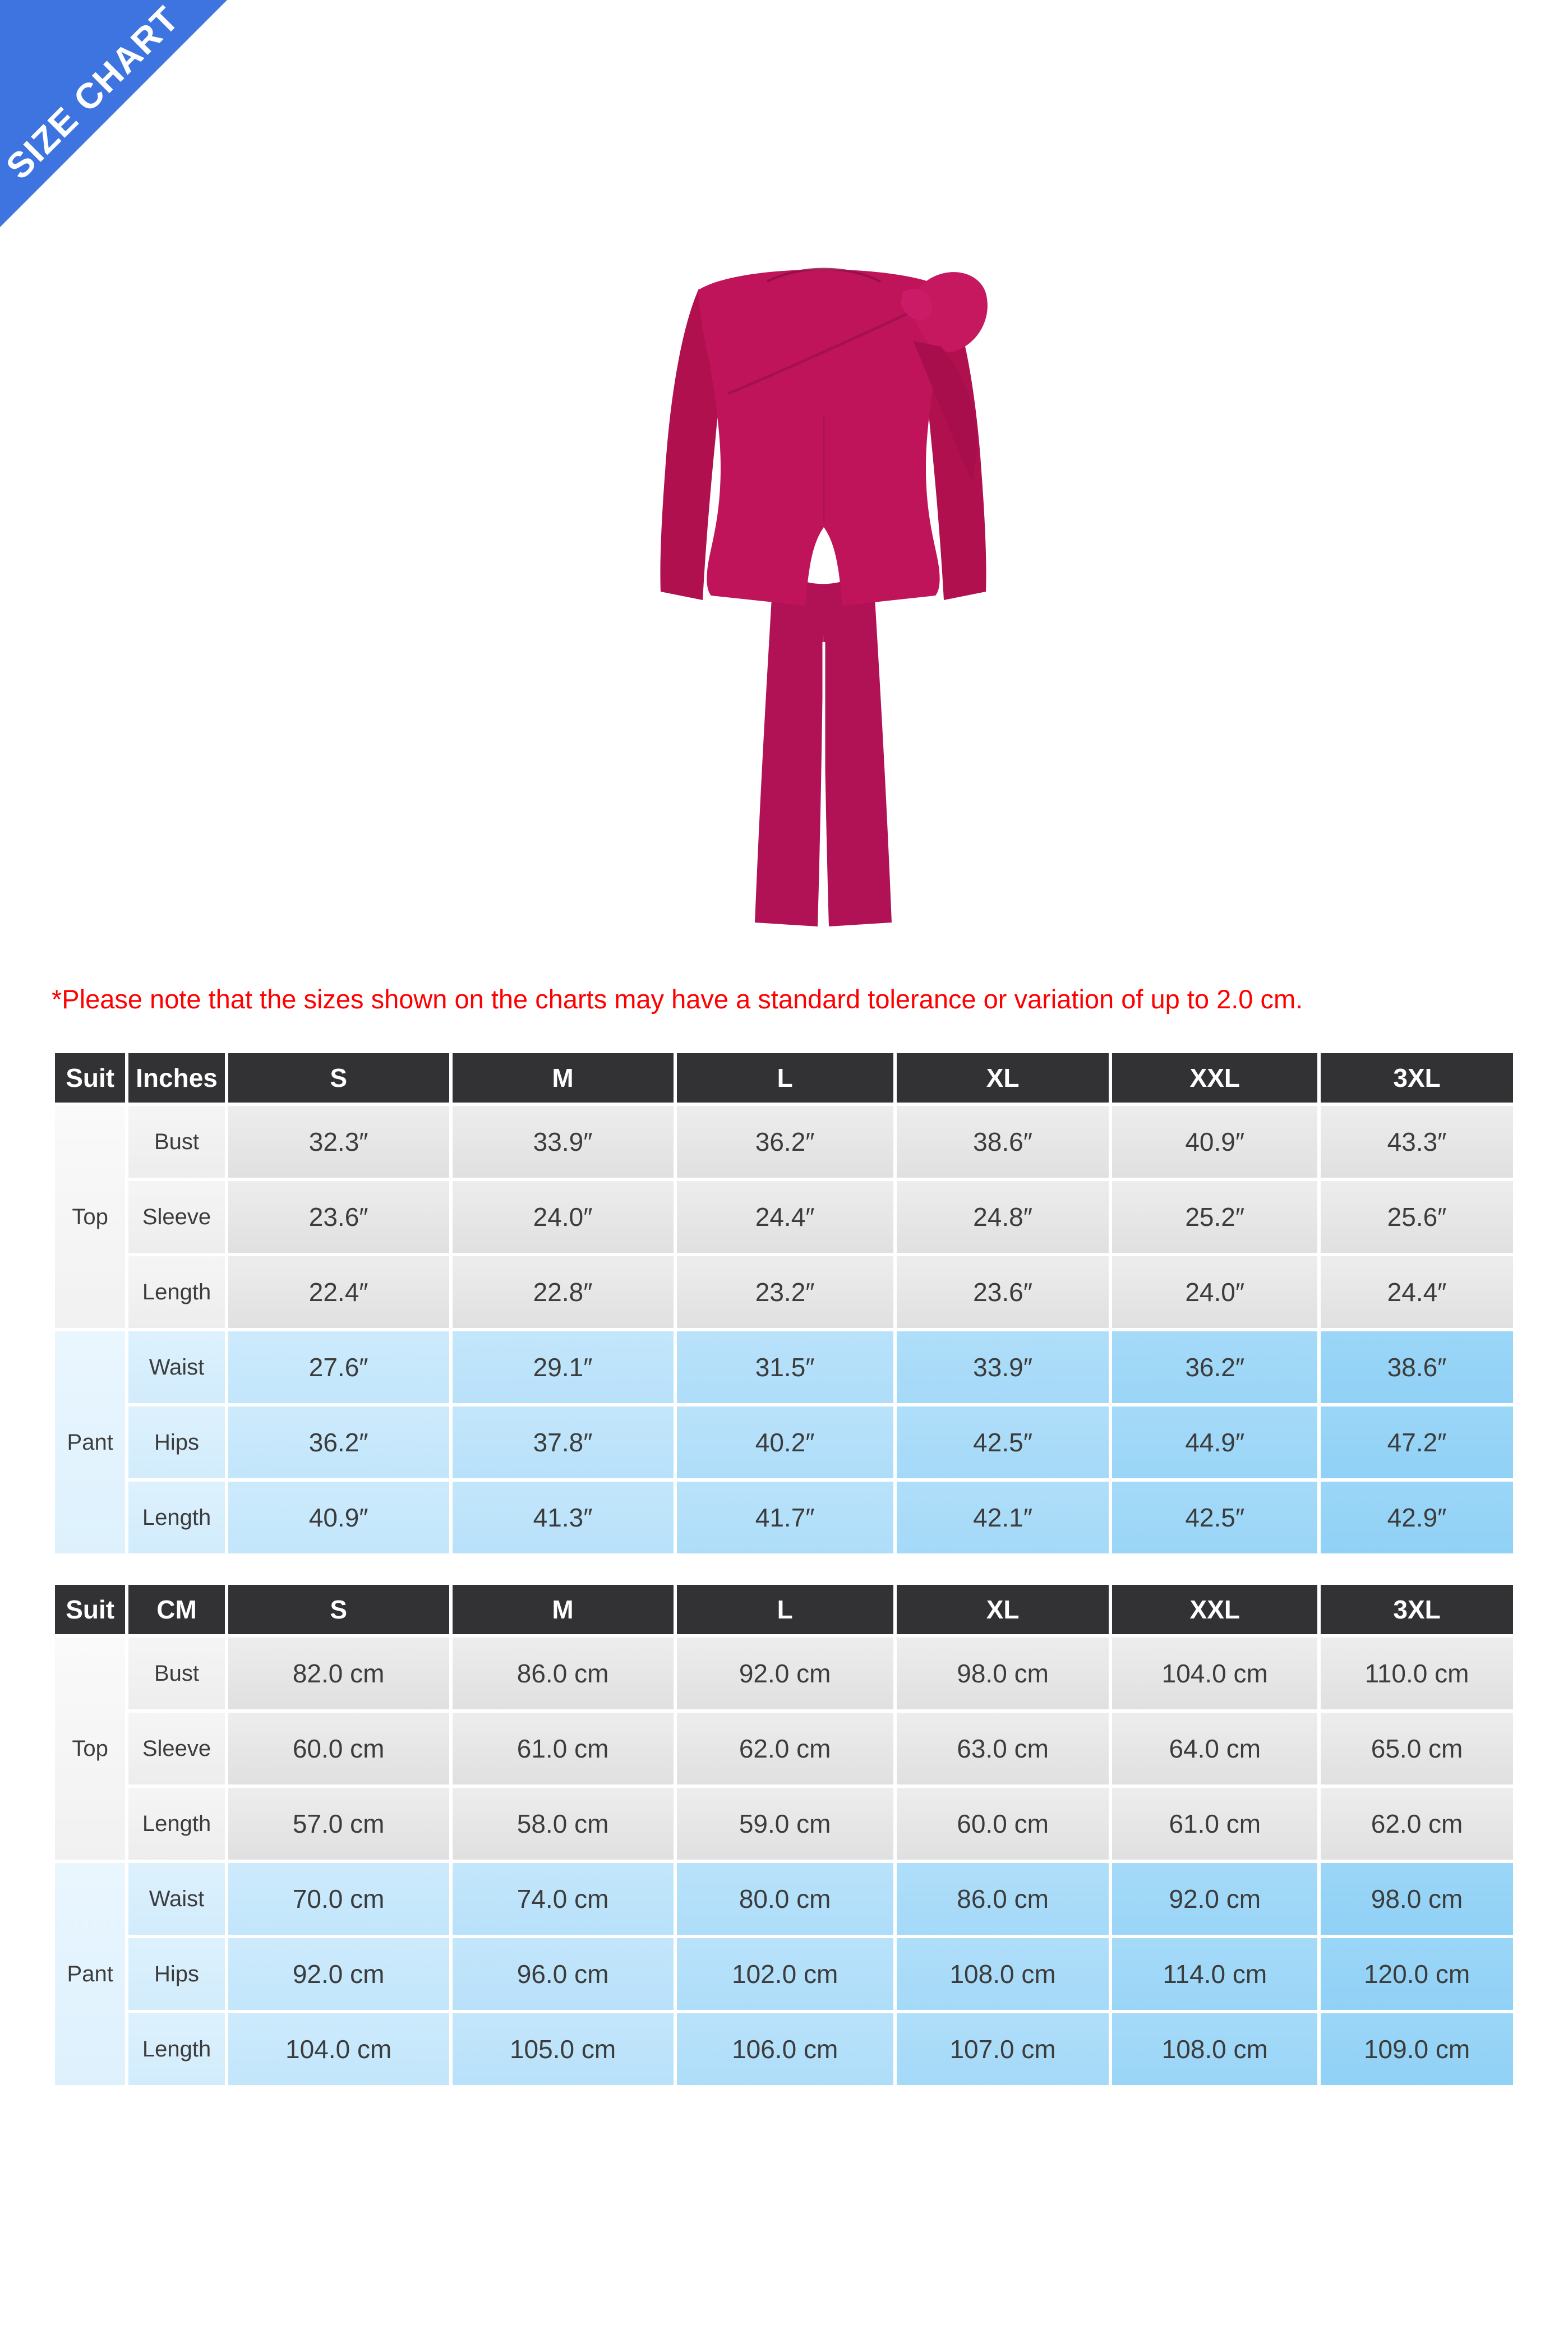 This screenshot has height=2352, width=1568. I want to click on value-cell: 63.0 cm, so click(1002, 1748).